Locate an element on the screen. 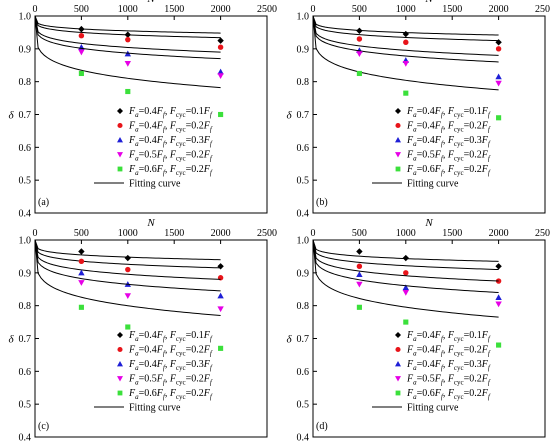 This screenshot has height=443, width=550. legend-entry-label: Fa=0.4Ff, Fcyc=0.1Ff is located at coordinates (448, 336).